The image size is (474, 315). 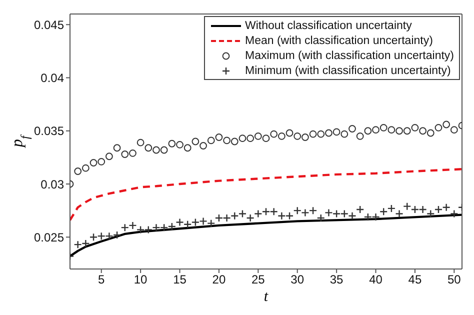 What do you see at coordinates (328, 26) in the screenshot?
I see `legend-label: Without classification uncertainty` at bounding box center [328, 26].